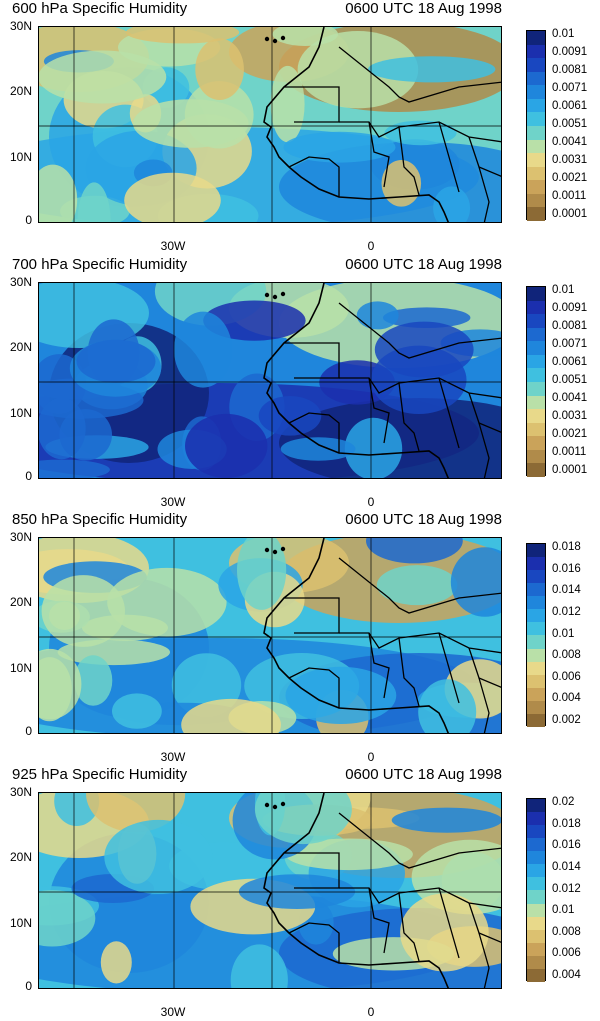 Image resolution: width=600 pixels, height=1021 pixels. What do you see at coordinates (566, 611) in the screenshot?
I see `colorbar-label: 0.012` at bounding box center [566, 611].